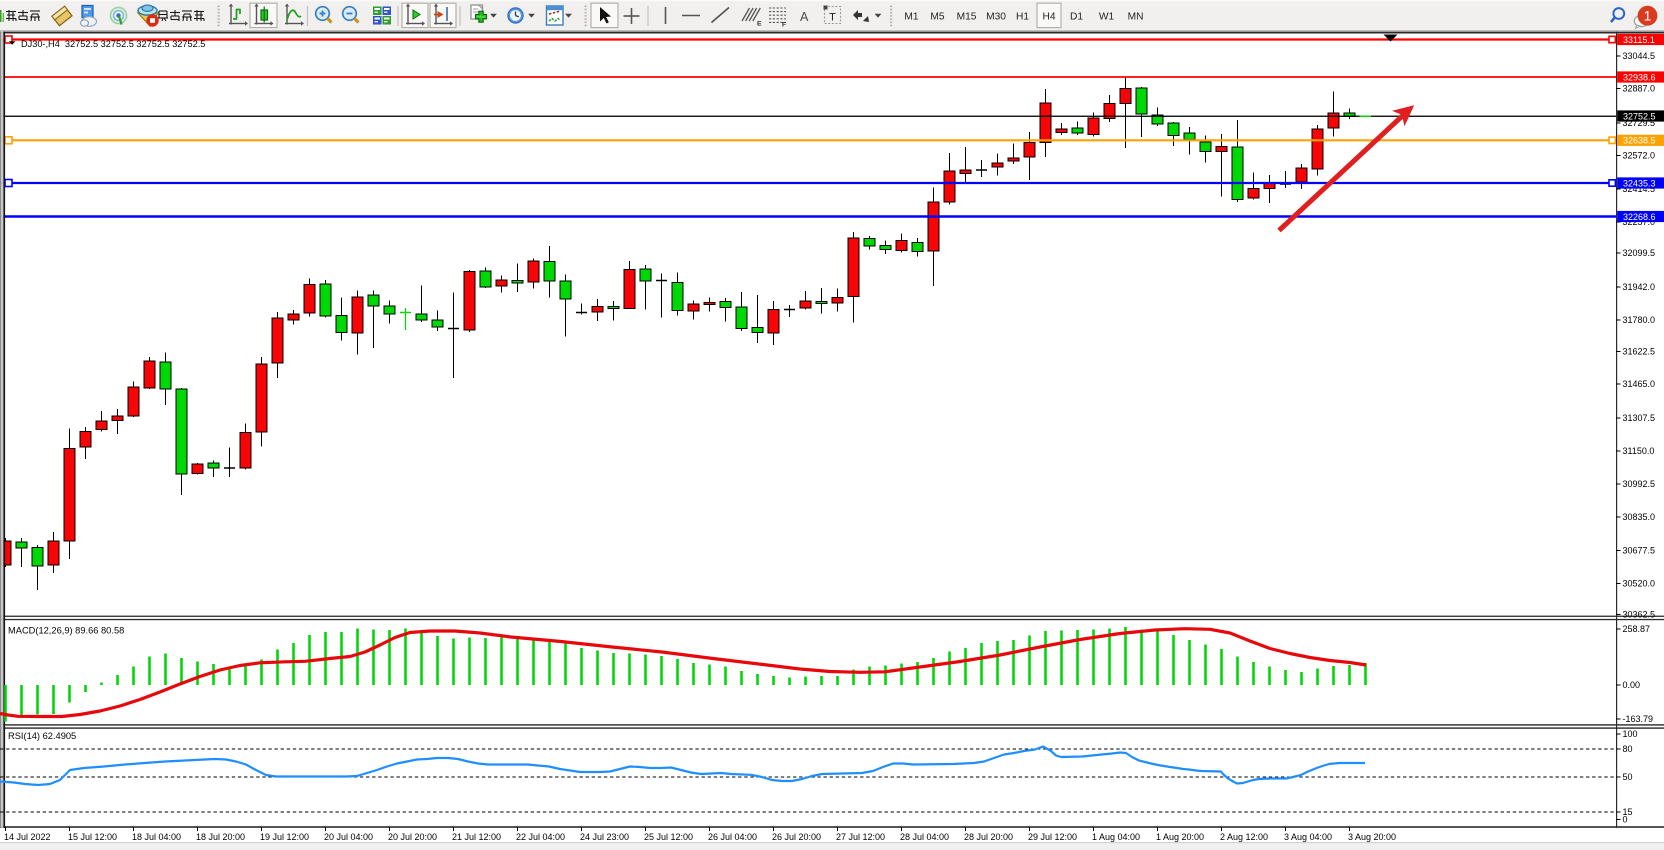 The image size is (1664, 850). What do you see at coordinates (1639, 141) in the screenshot?
I see `svg-text: 32638.5` at bounding box center [1639, 141].